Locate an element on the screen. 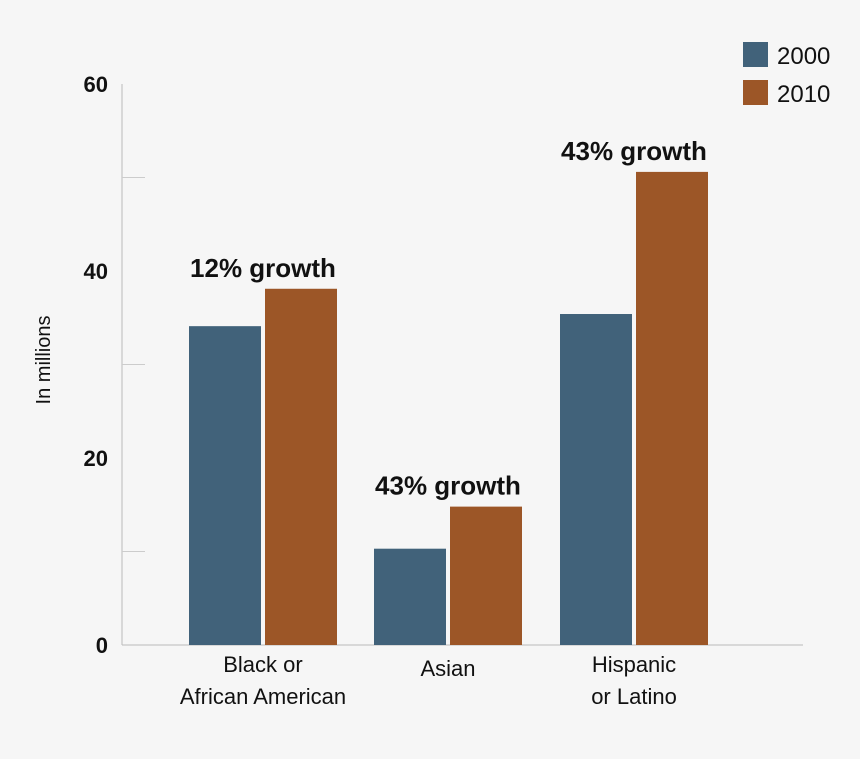  x-category-label: or Latino is located at coordinates (634, 696).